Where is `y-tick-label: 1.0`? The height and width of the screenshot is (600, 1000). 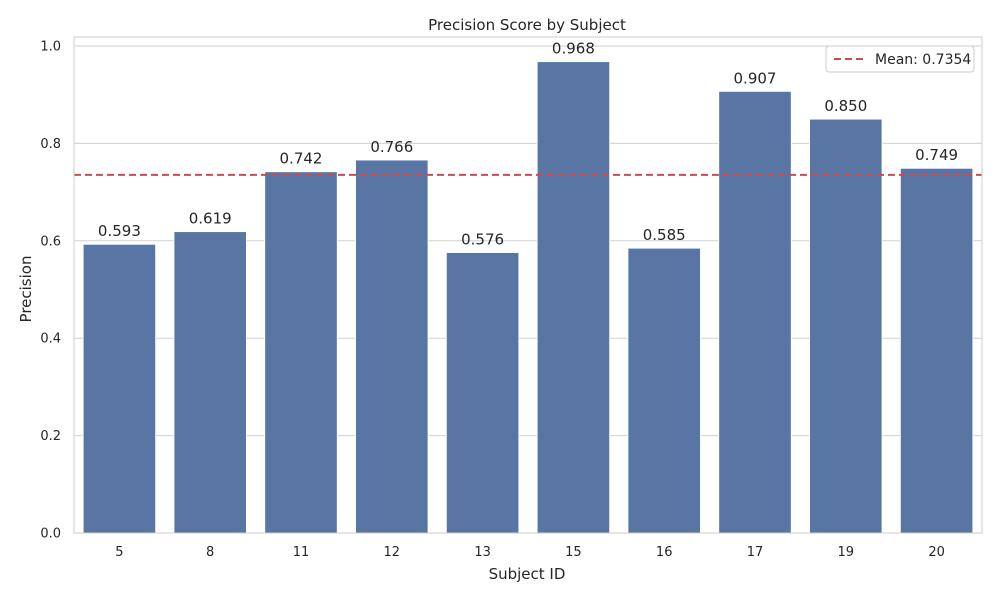
y-tick-label: 1.0 is located at coordinates (50, 47).